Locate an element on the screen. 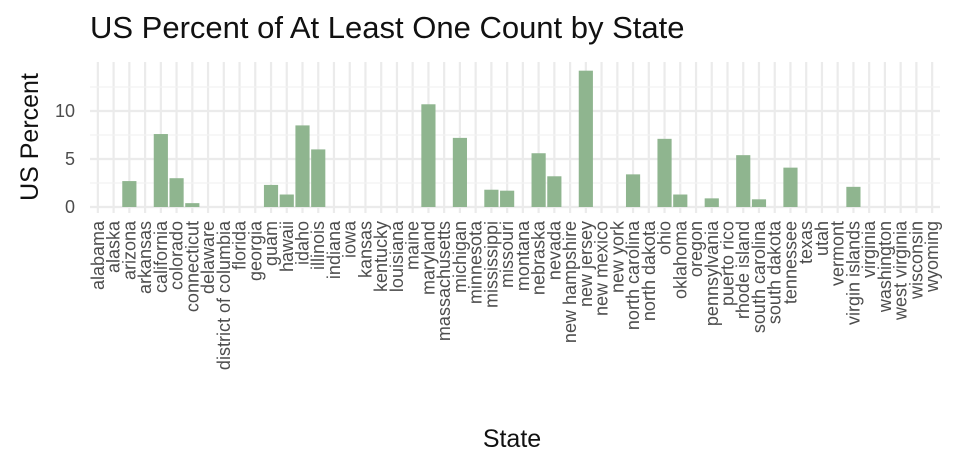 The width and height of the screenshot is (954, 470). x-tick-label: arizona is located at coordinates (129, 250).